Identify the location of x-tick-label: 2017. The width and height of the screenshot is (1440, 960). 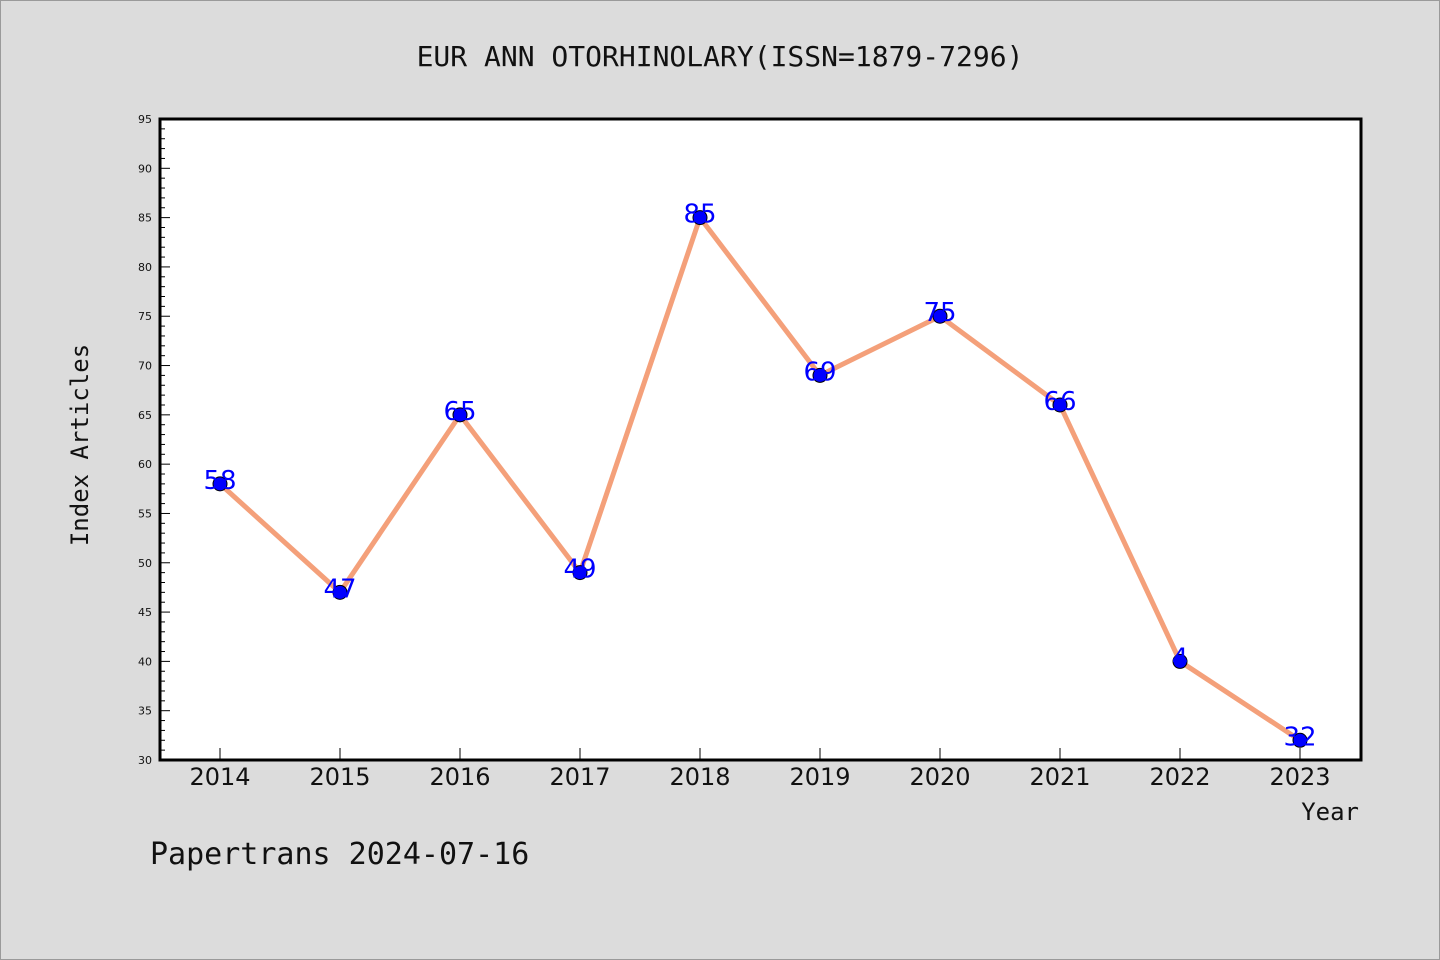
(579, 777).